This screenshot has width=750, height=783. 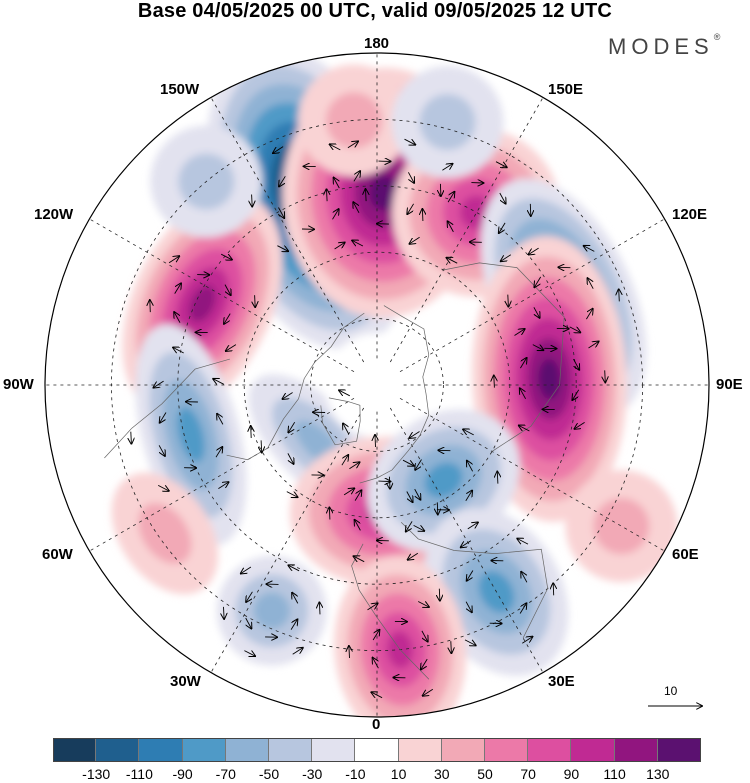 What do you see at coordinates (182, 774) in the screenshot?
I see `colorbar-tick-label: -90` at bounding box center [182, 774].